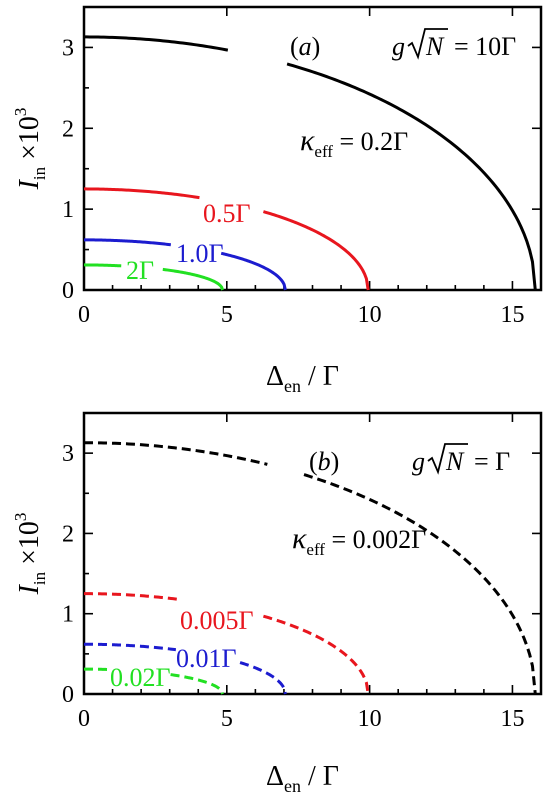 The image size is (550, 803). Describe the element at coordinates (227, 213) in the screenshot. I see `series-label-2: 0.5Γ` at that location.